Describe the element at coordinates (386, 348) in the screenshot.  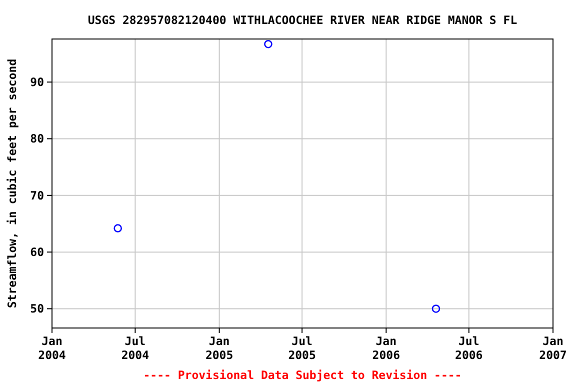
I see `x-tick-label: Jan 2006` at that location.